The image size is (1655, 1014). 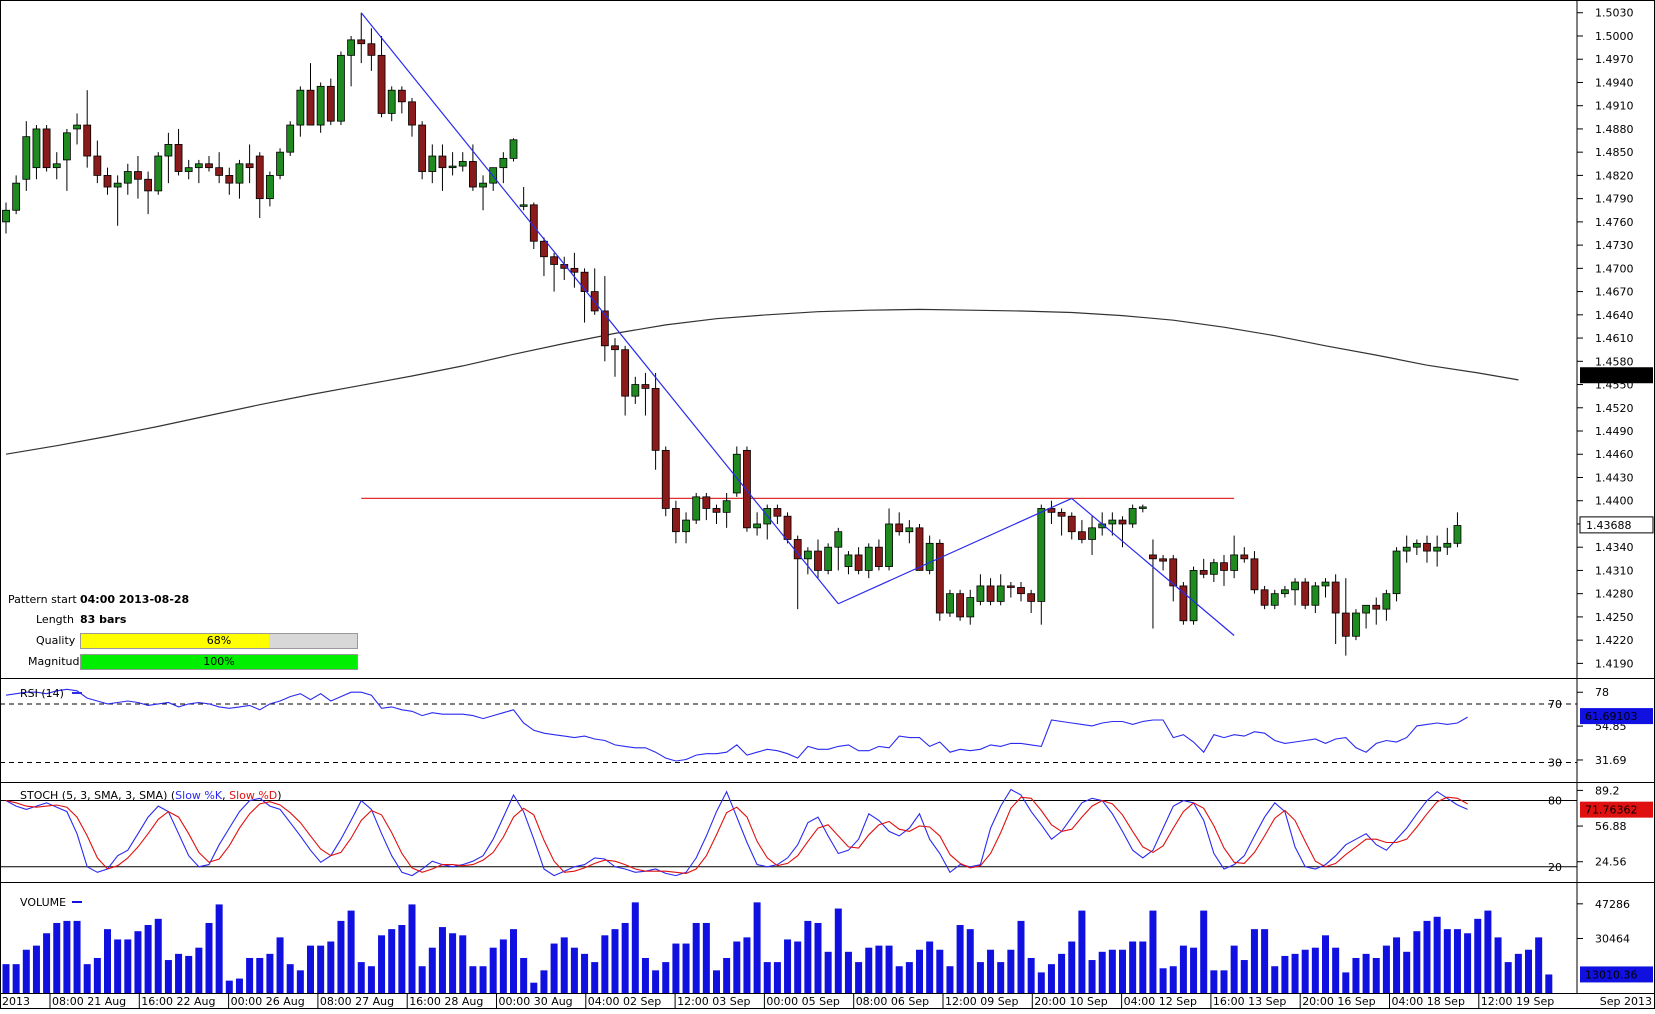 What do you see at coordinates (802, 1001) in the screenshot?
I see `time-axis-label: 00:00 05 Sep` at bounding box center [802, 1001].